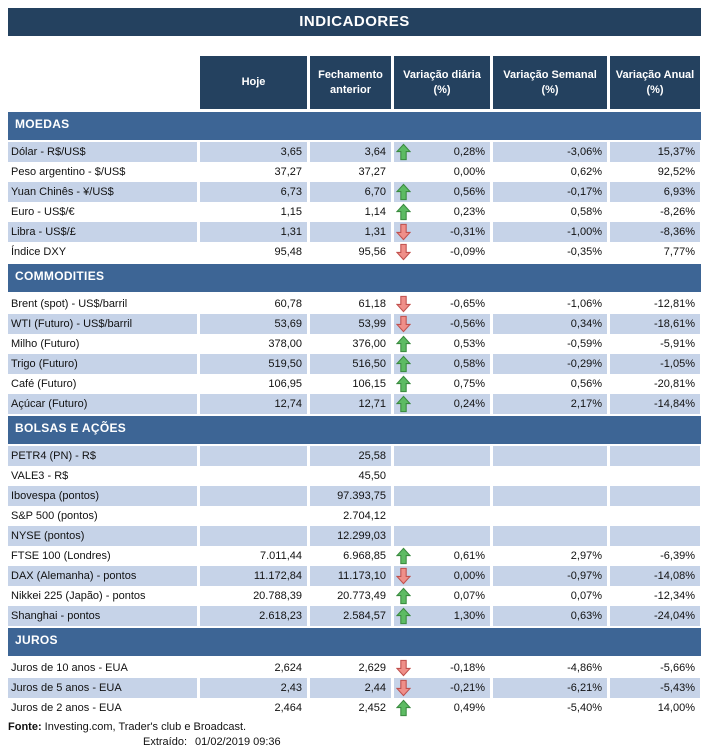 Image resolution: width=709 pixels, height=750 pixels. What do you see at coordinates (442, 384) in the screenshot?
I see `cell-variacao-diaria: 0,75%` at bounding box center [442, 384].